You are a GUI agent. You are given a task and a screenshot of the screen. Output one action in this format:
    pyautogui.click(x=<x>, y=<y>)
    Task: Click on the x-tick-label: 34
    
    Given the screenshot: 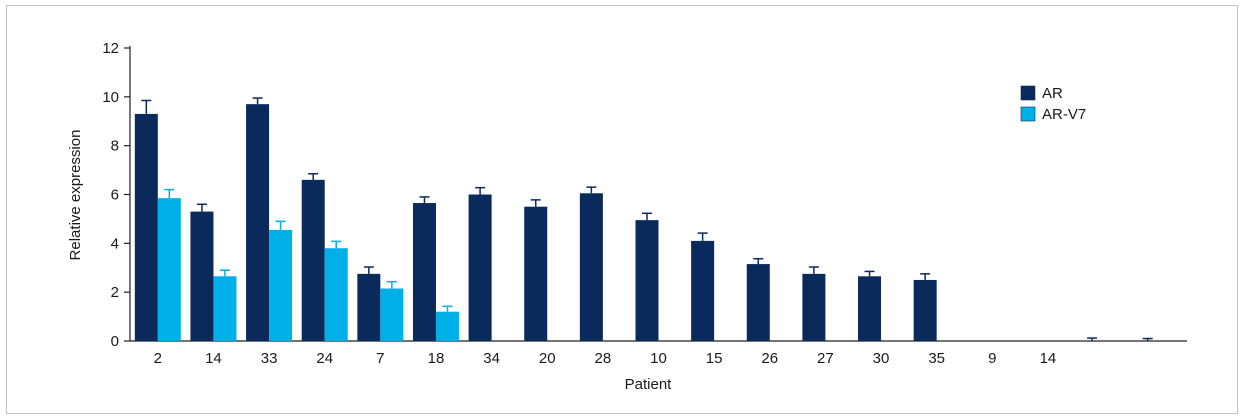 What is the action you would take?
    pyautogui.click(x=491, y=358)
    